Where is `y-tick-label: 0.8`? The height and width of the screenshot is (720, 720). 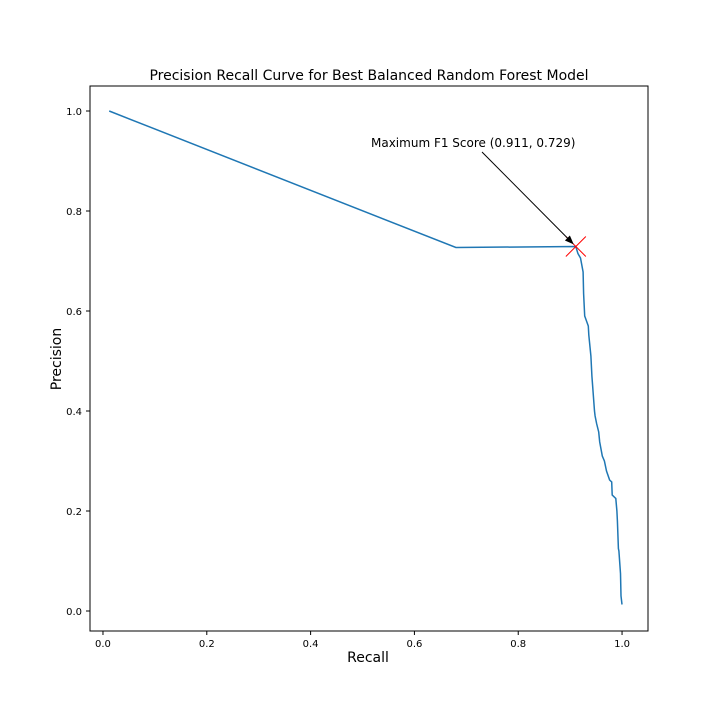
y-tick-label: 0.8 is located at coordinates (74, 212).